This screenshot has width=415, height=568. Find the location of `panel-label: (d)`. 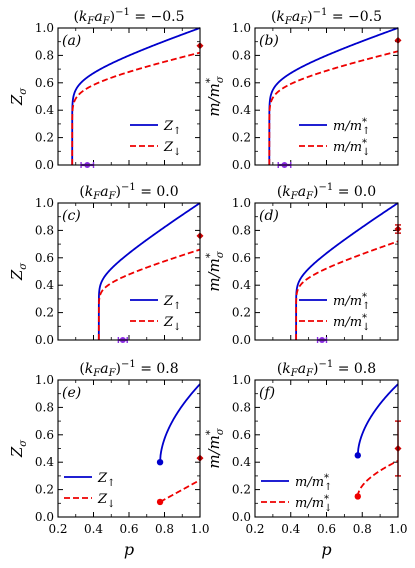

panel-label: (d) is located at coordinates (269, 216).